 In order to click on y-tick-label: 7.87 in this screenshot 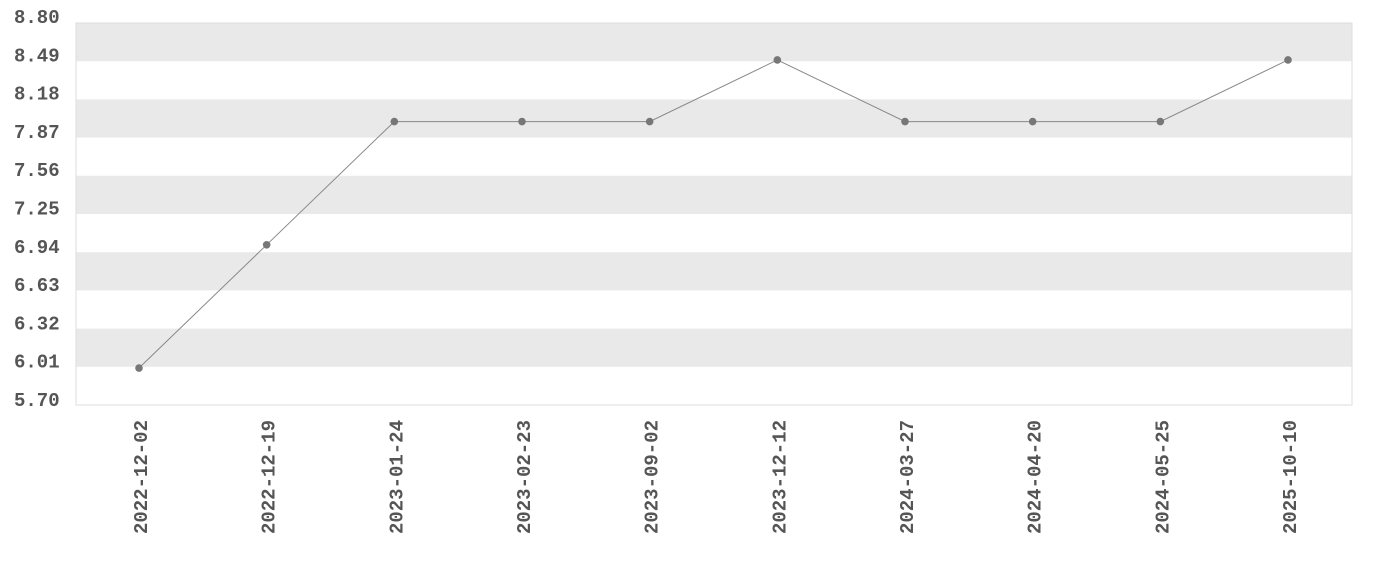, I will do `click(37, 133)`.